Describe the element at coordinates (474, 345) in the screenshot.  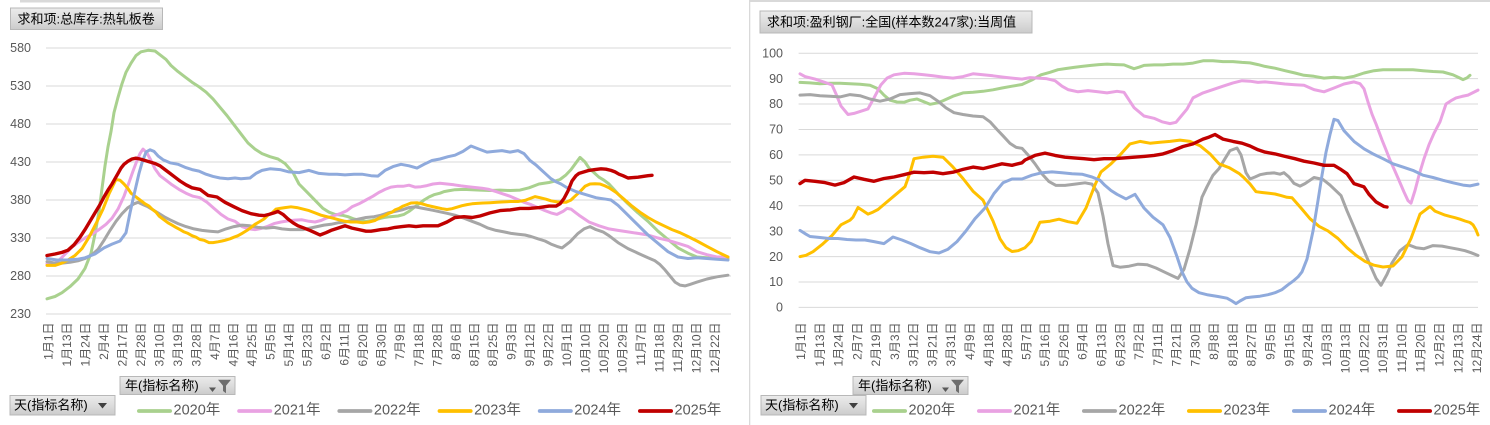
I see `svg-text: 8月15日` at that location.